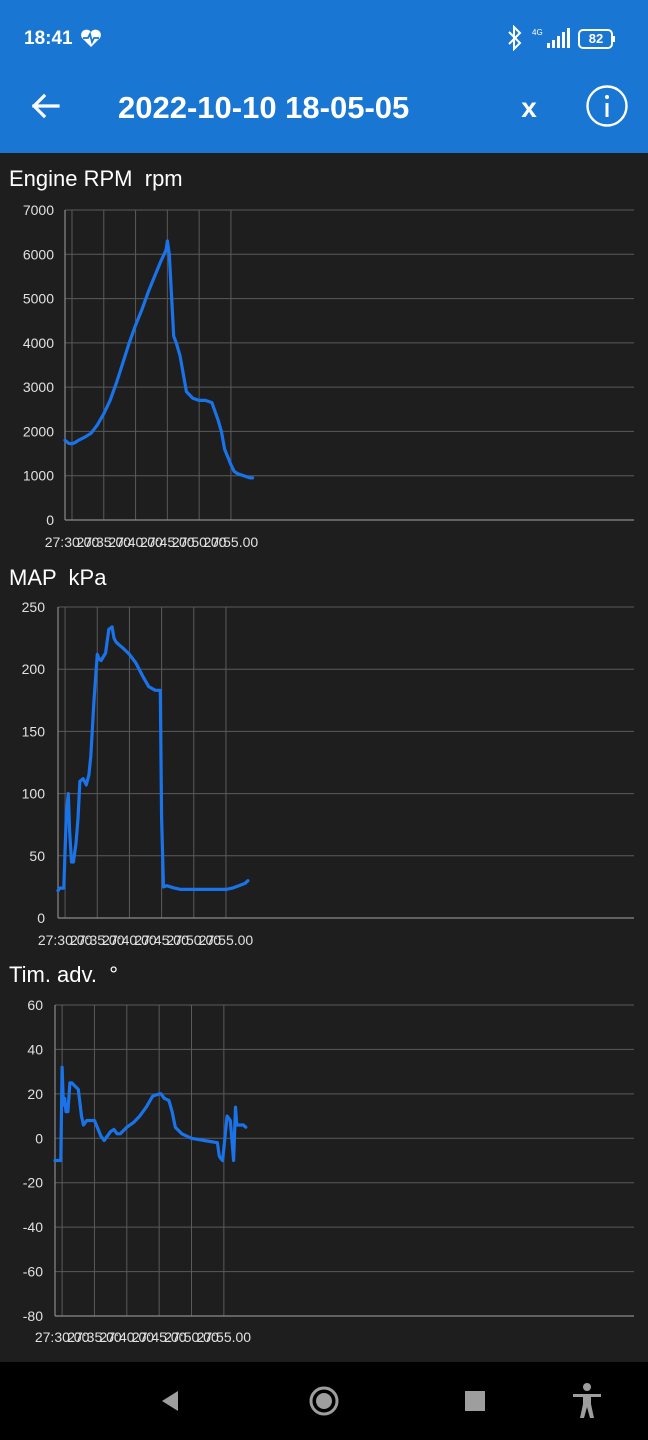 Image resolution: width=648 pixels, height=1440 pixels. Describe the element at coordinates (96, 178) in the screenshot. I see `chart-title-rpm: Engine RPM rpm` at that location.